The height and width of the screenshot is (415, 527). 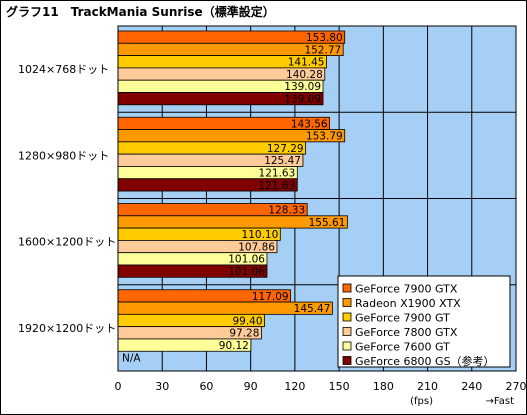 What do you see at coordinates (406, 332) in the screenshot?
I see `legend-label: GeForce 7800 GTX` at bounding box center [406, 332].